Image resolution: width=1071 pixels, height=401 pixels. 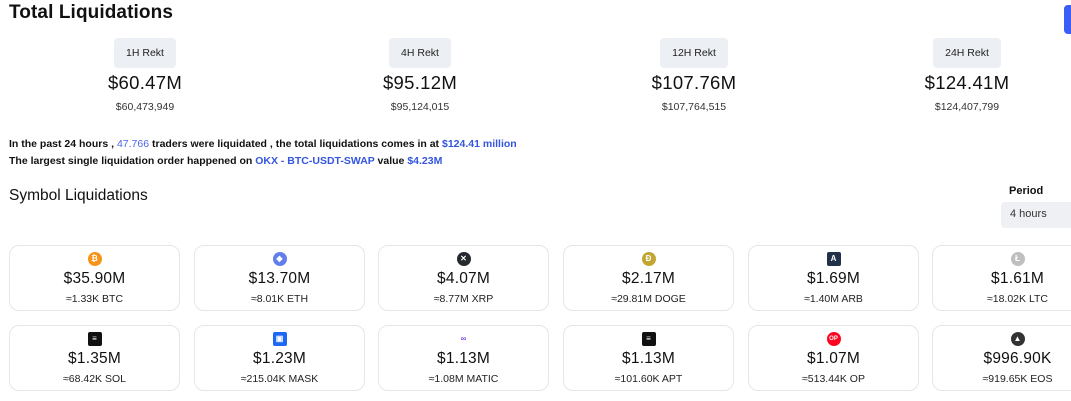 I want to click on traders-count: 47.766, so click(x=133, y=144).